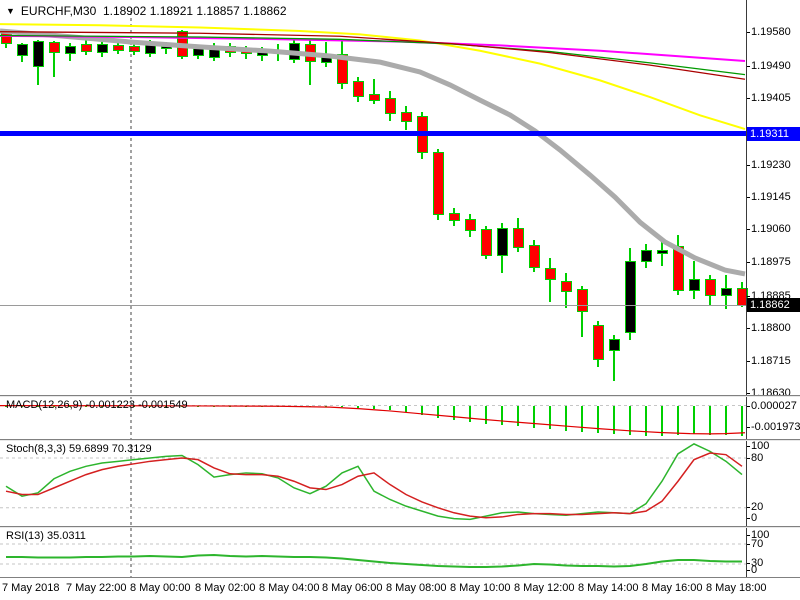  I want to click on time-axis-border, so click(400, 577).